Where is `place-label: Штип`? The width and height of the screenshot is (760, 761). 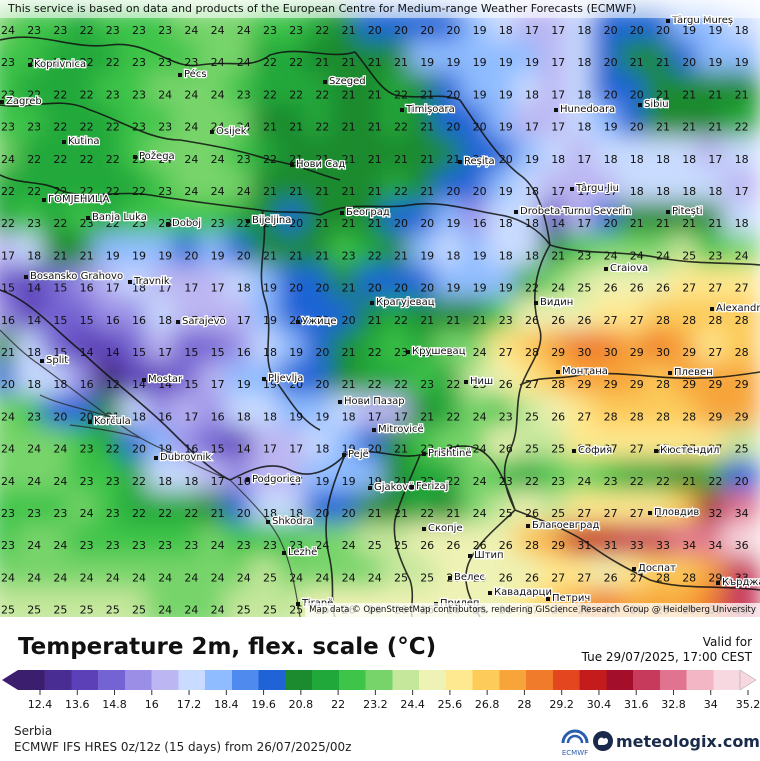 place-label: Штип is located at coordinates (486, 555).